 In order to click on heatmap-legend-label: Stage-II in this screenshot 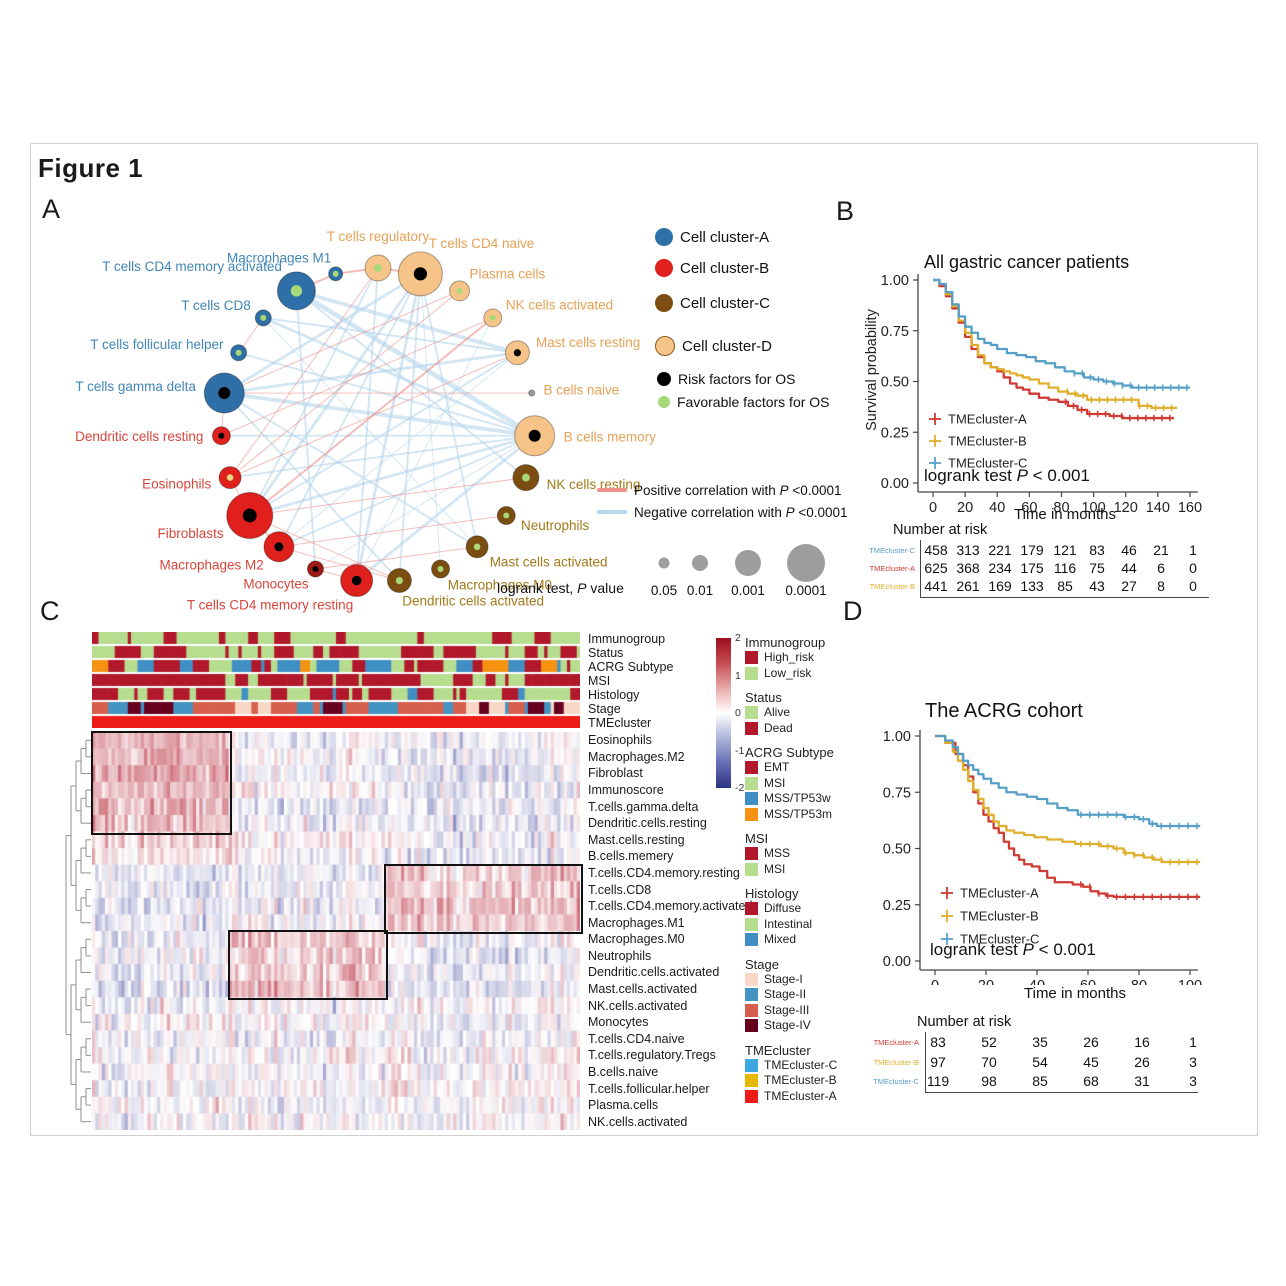, I will do `click(785, 994)`.